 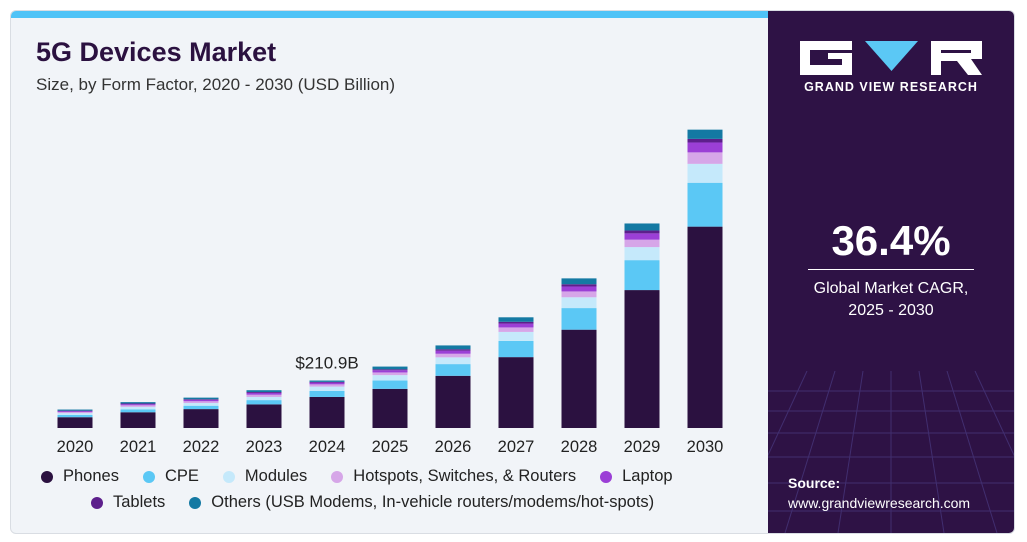 I want to click on legend-item-laptop: Laptop, so click(x=636, y=476).